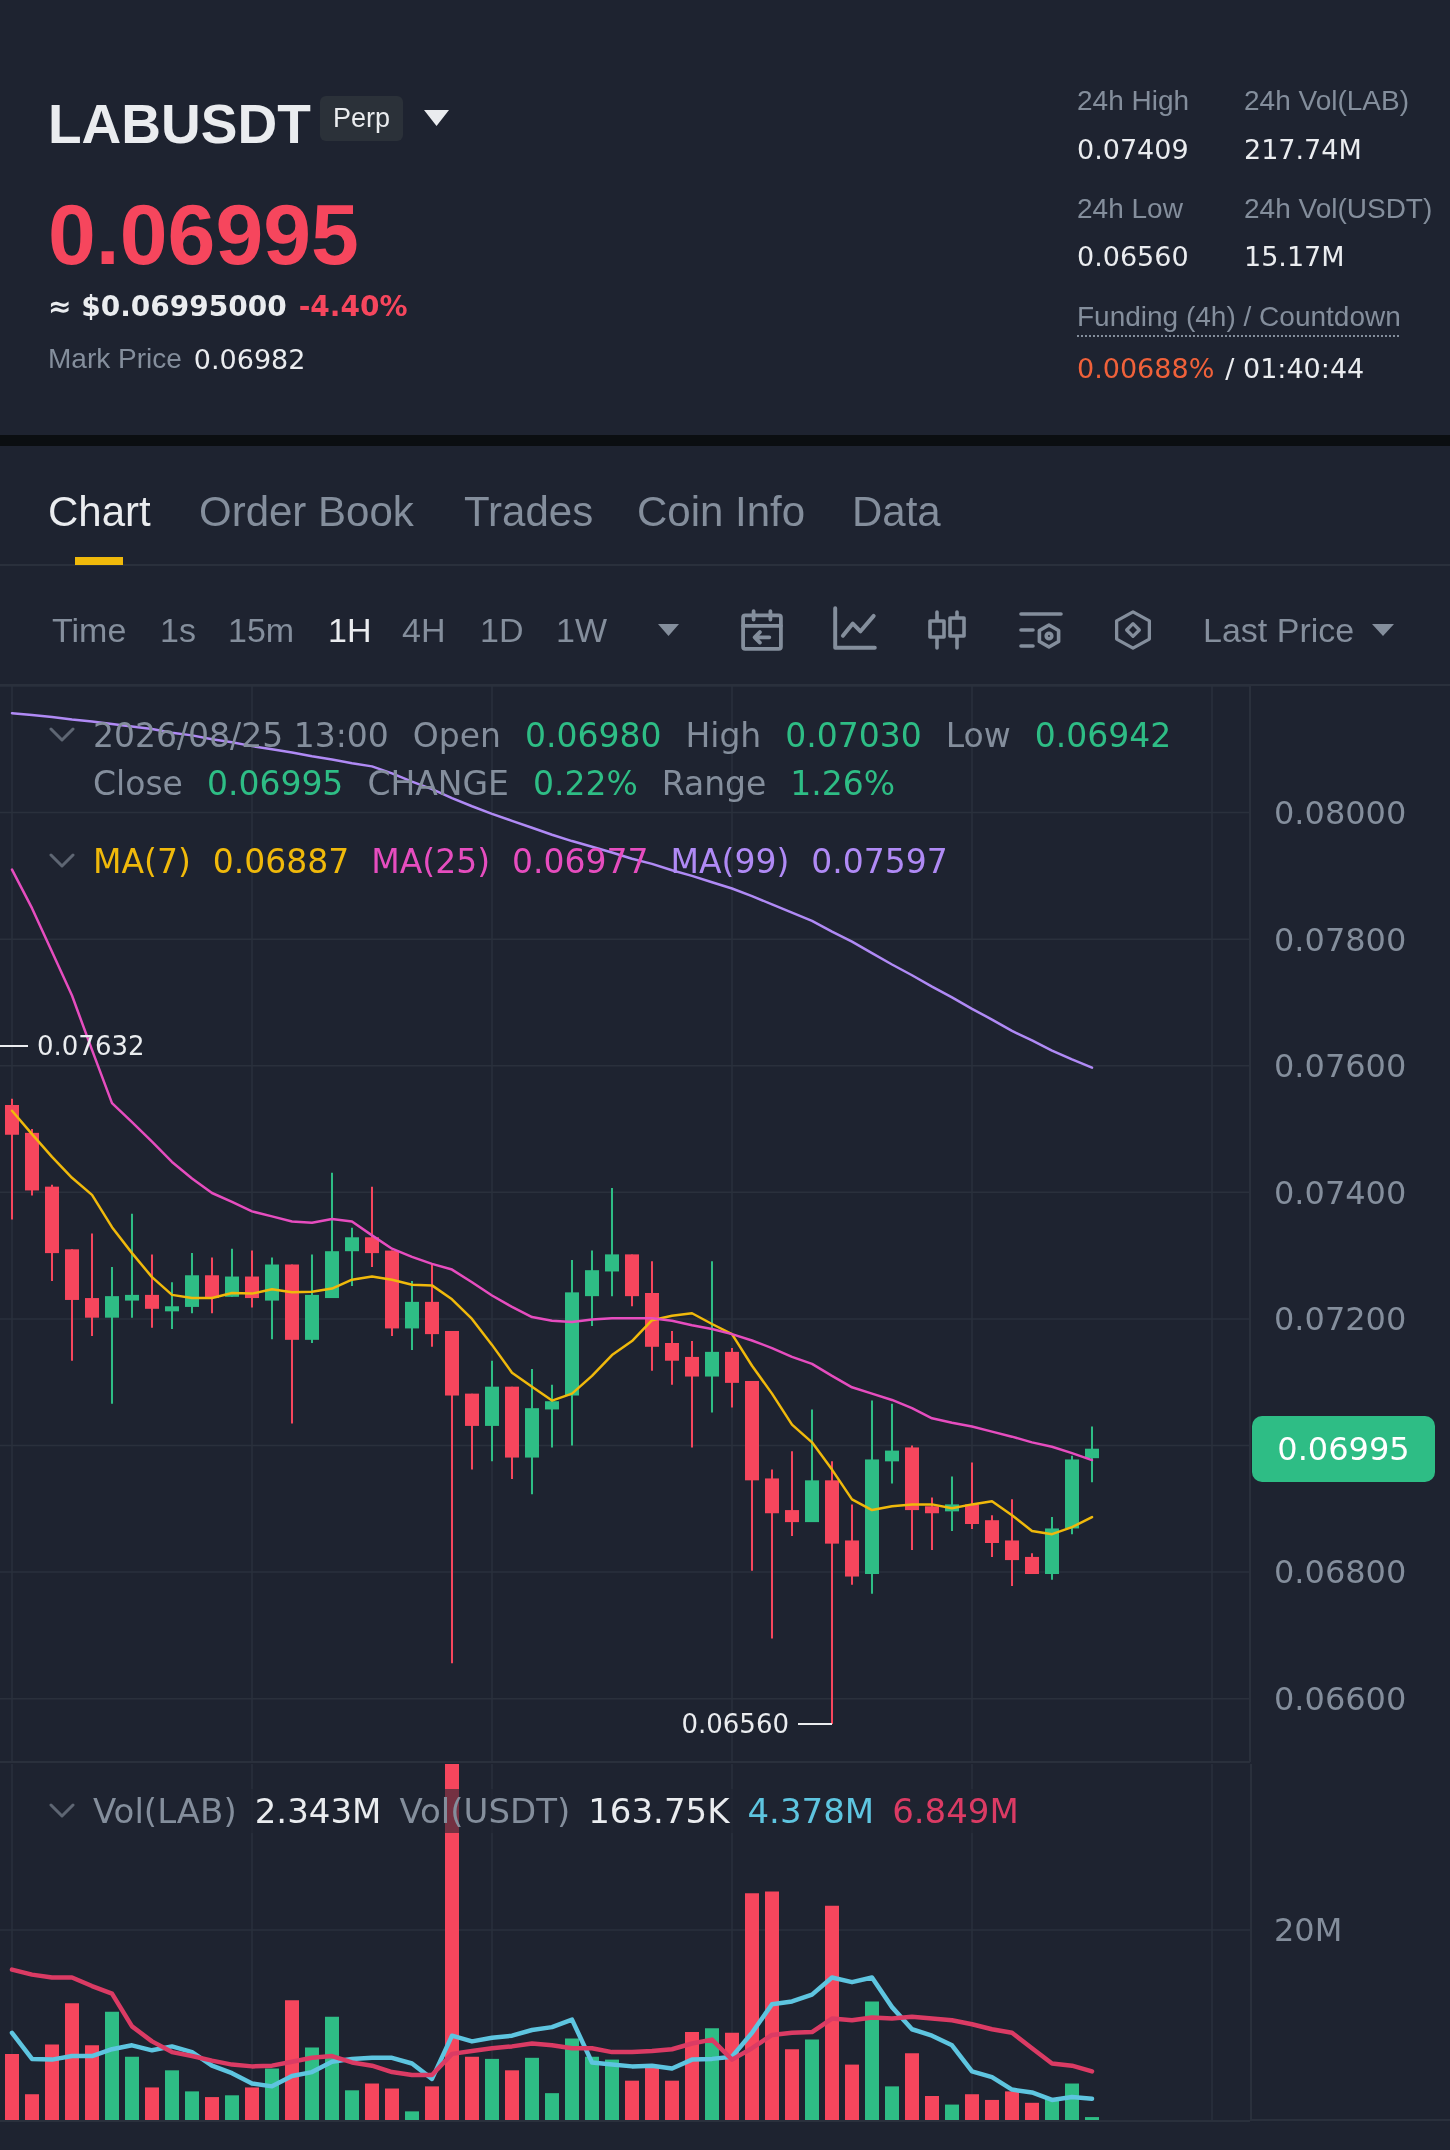 The image size is (1450, 2150). I want to click on text: / 01:40:44, so click(1295, 368).